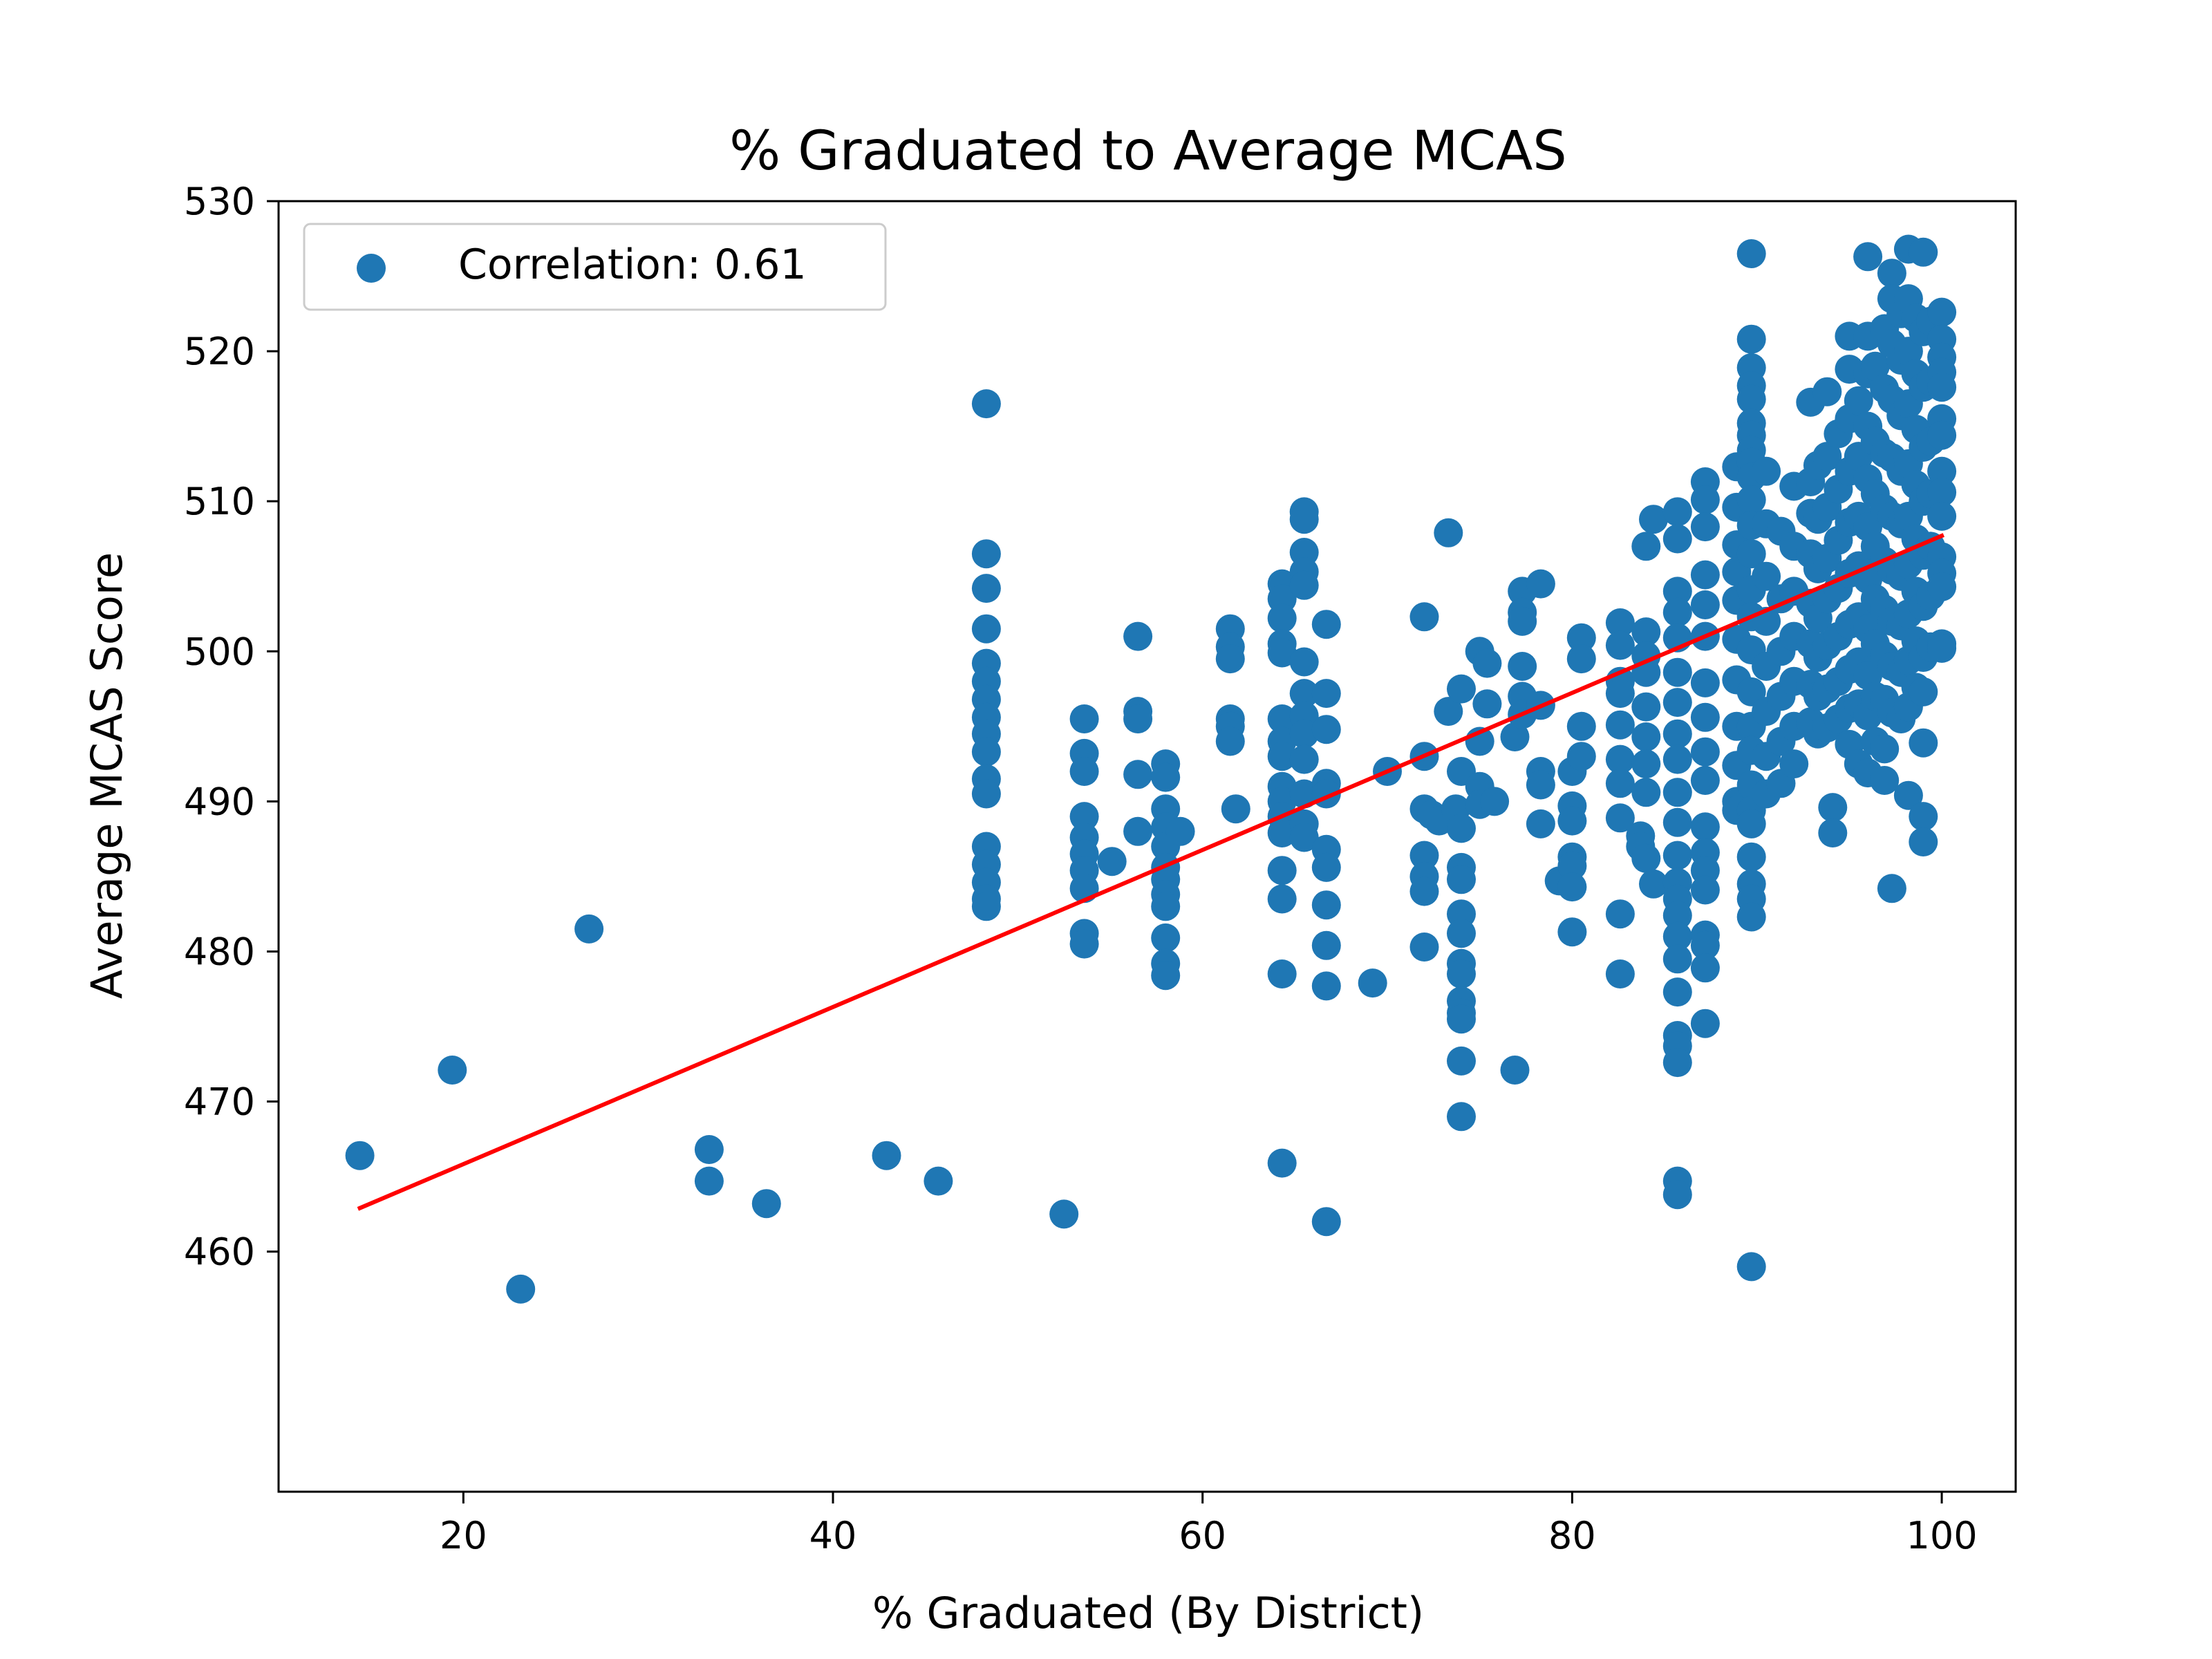 The height and width of the screenshot is (1659, 2212). I want to click on y-tick-label: 530, so click(219, 201).